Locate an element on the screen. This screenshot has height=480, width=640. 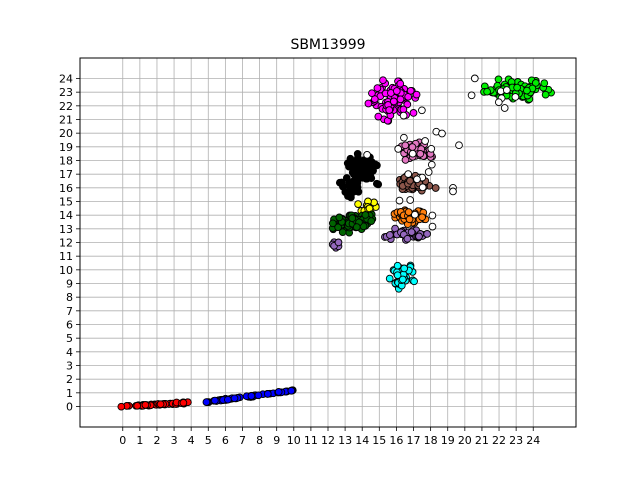
y-tick-label: 1 is located at coordinates (69, 393).